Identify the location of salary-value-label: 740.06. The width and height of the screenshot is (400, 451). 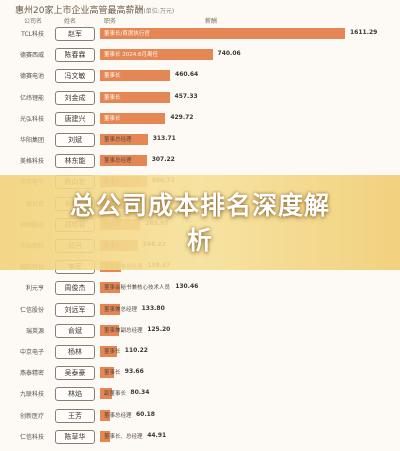
(229, 54).